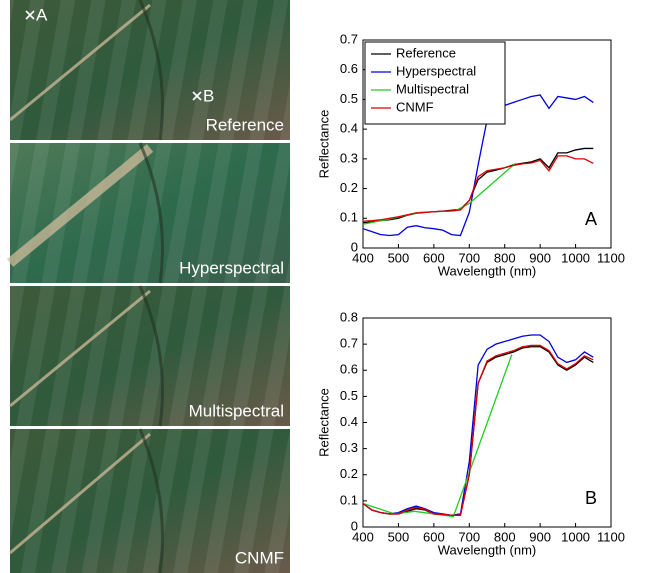  What do you see at coordinates (591, 219) in the screenshot?
I see `annotation: A` at bounding box center [591, 219].